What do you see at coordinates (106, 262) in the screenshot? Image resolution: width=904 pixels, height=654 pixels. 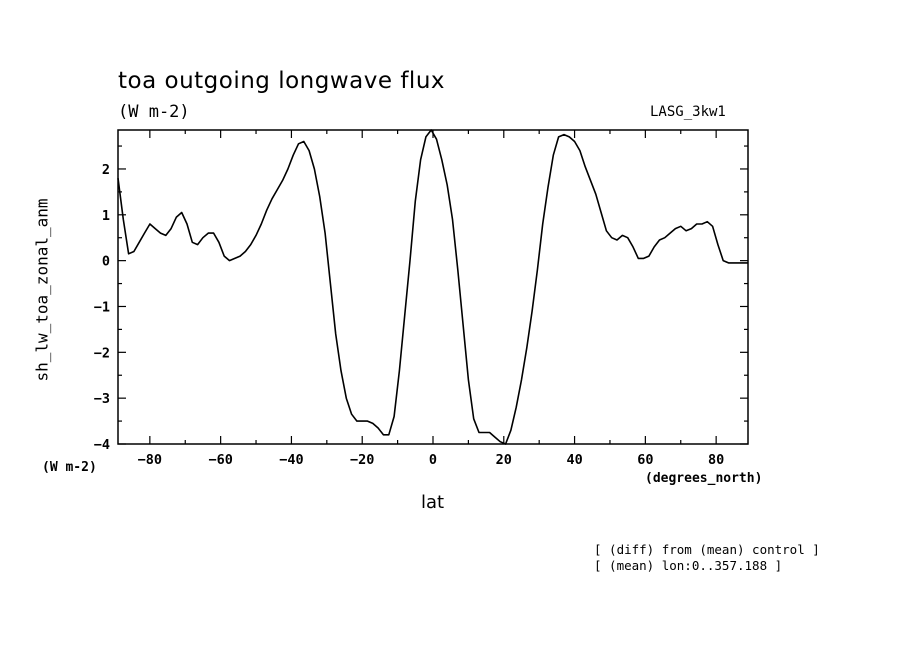 I see `y-tick-label: 0` at bounding box center [106, 262].